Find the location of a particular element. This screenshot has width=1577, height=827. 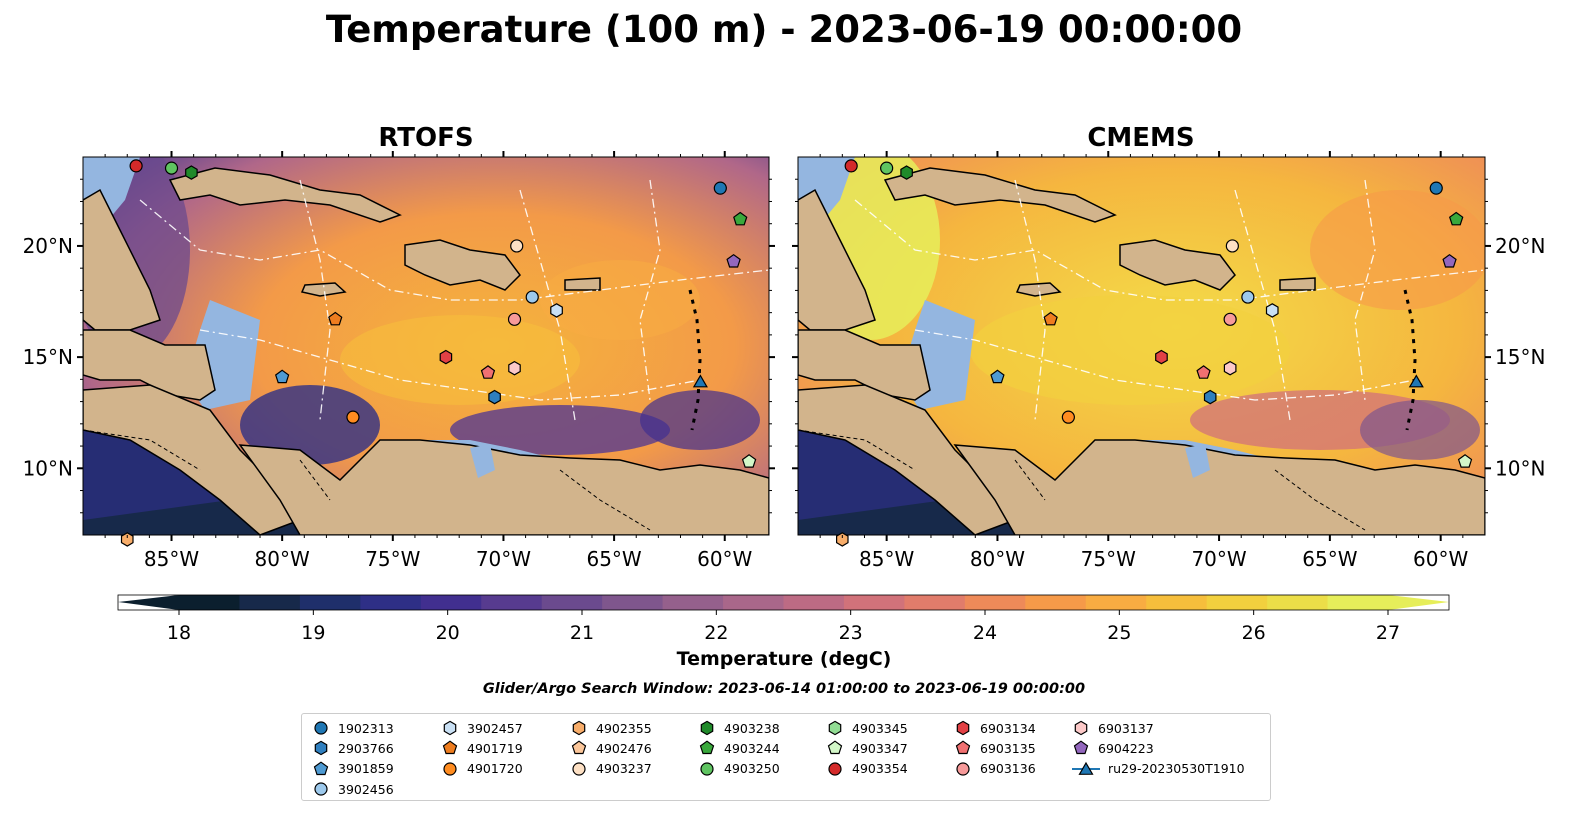

legend-item: 3902456 is located at coordinates (353, 789).